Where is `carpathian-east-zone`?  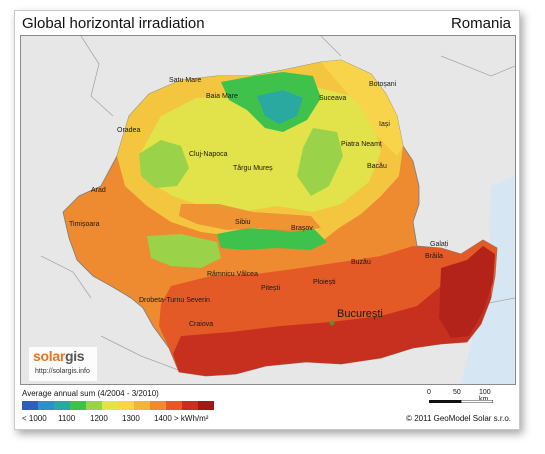
carpathian-east-zone is located at coordinates (320, 162).